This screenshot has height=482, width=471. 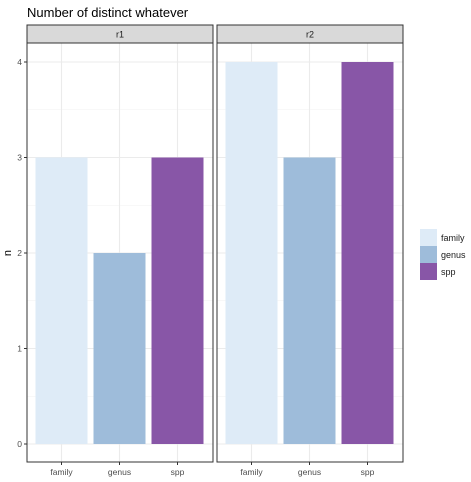 What do you see at coordinates (119, 348) in the screenshot?
I see `bar-r1-genus` at bounding box center [119, 348].